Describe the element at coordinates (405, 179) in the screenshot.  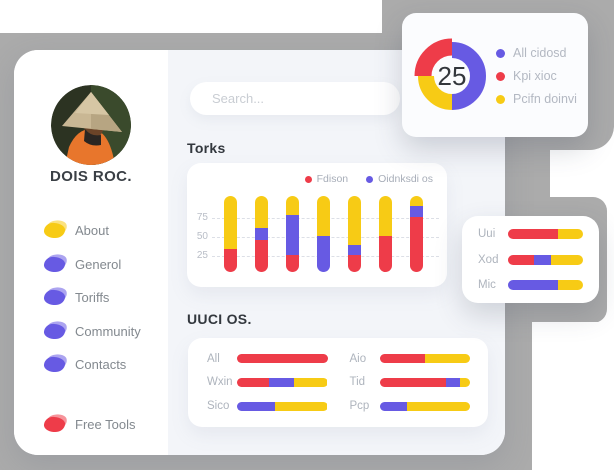
I see `legend-label: Oidnksdi os` at that location.